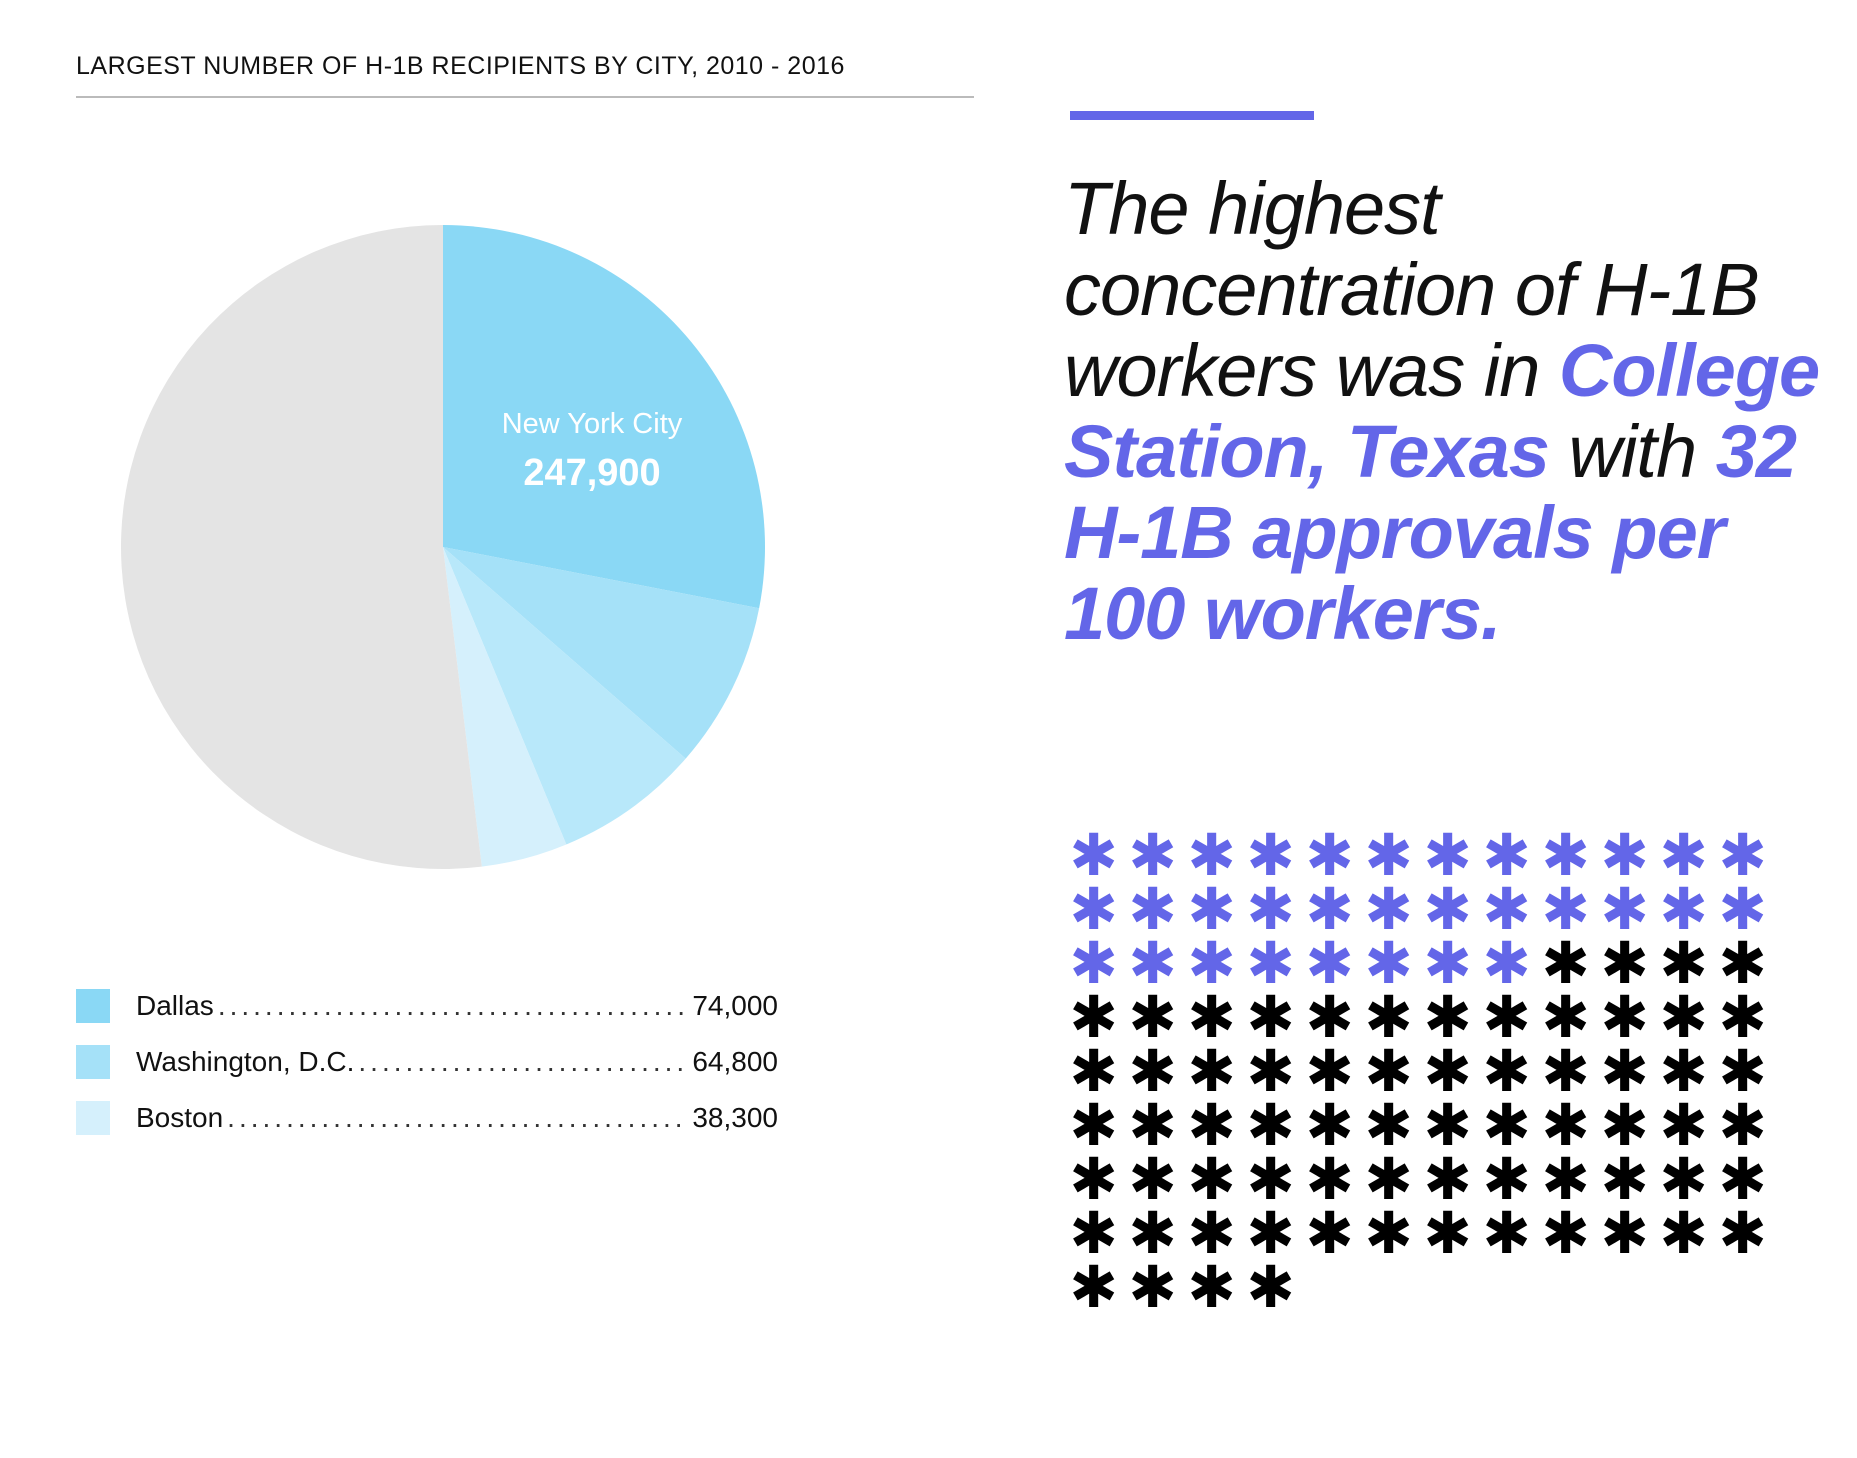 The width and height of the screenshot is (1857, 1458). What do you see at coordinates (735, 1061) in the screenshot?
I see `legend-value: 64,800` at bounding box center [735, 1061].